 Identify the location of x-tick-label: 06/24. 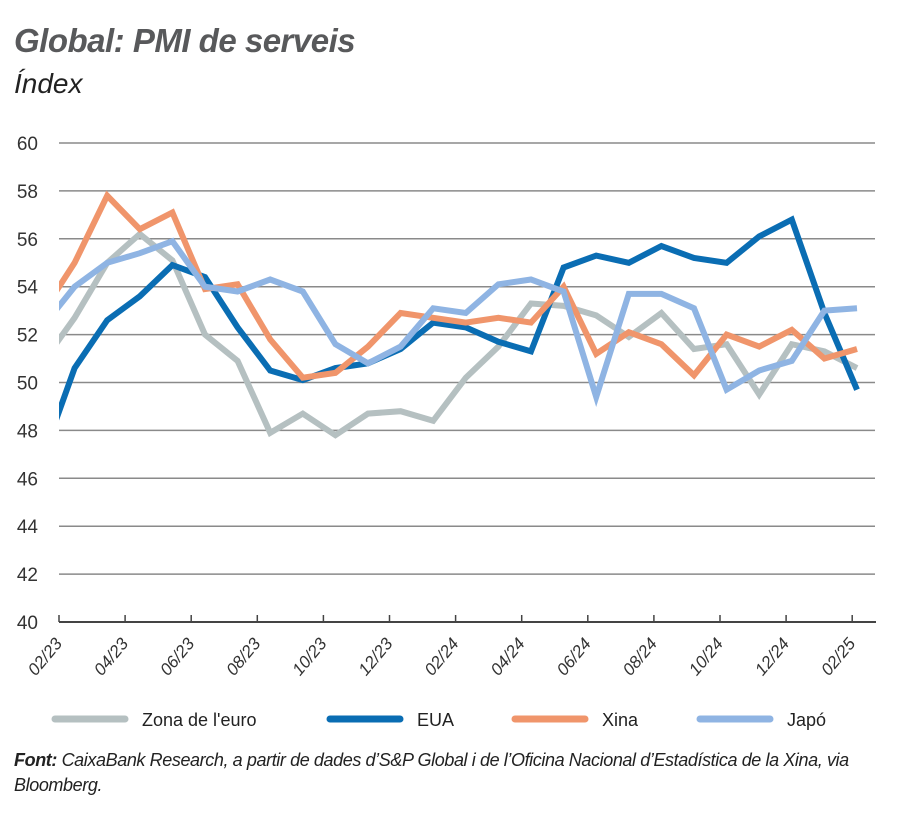
(574, 656).